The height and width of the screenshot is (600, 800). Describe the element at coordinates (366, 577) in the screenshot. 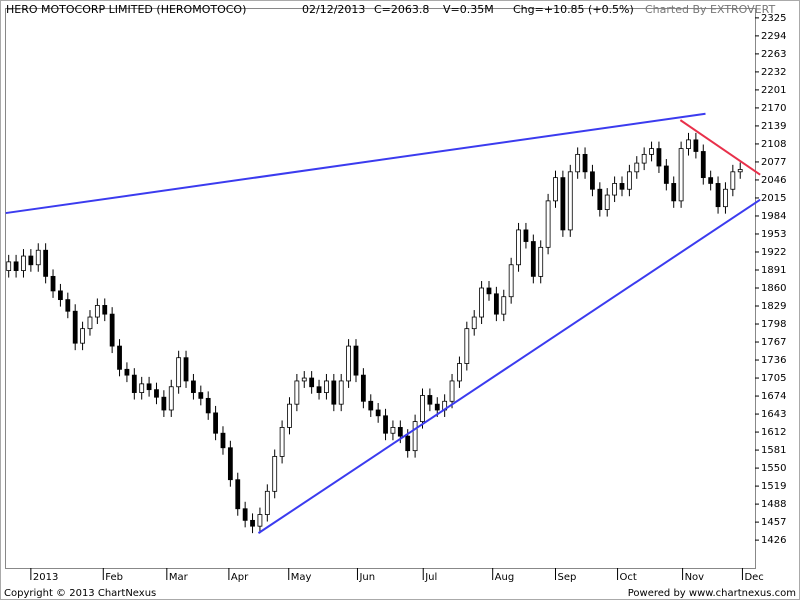

I see `x-tick-label: Jun` at that location.